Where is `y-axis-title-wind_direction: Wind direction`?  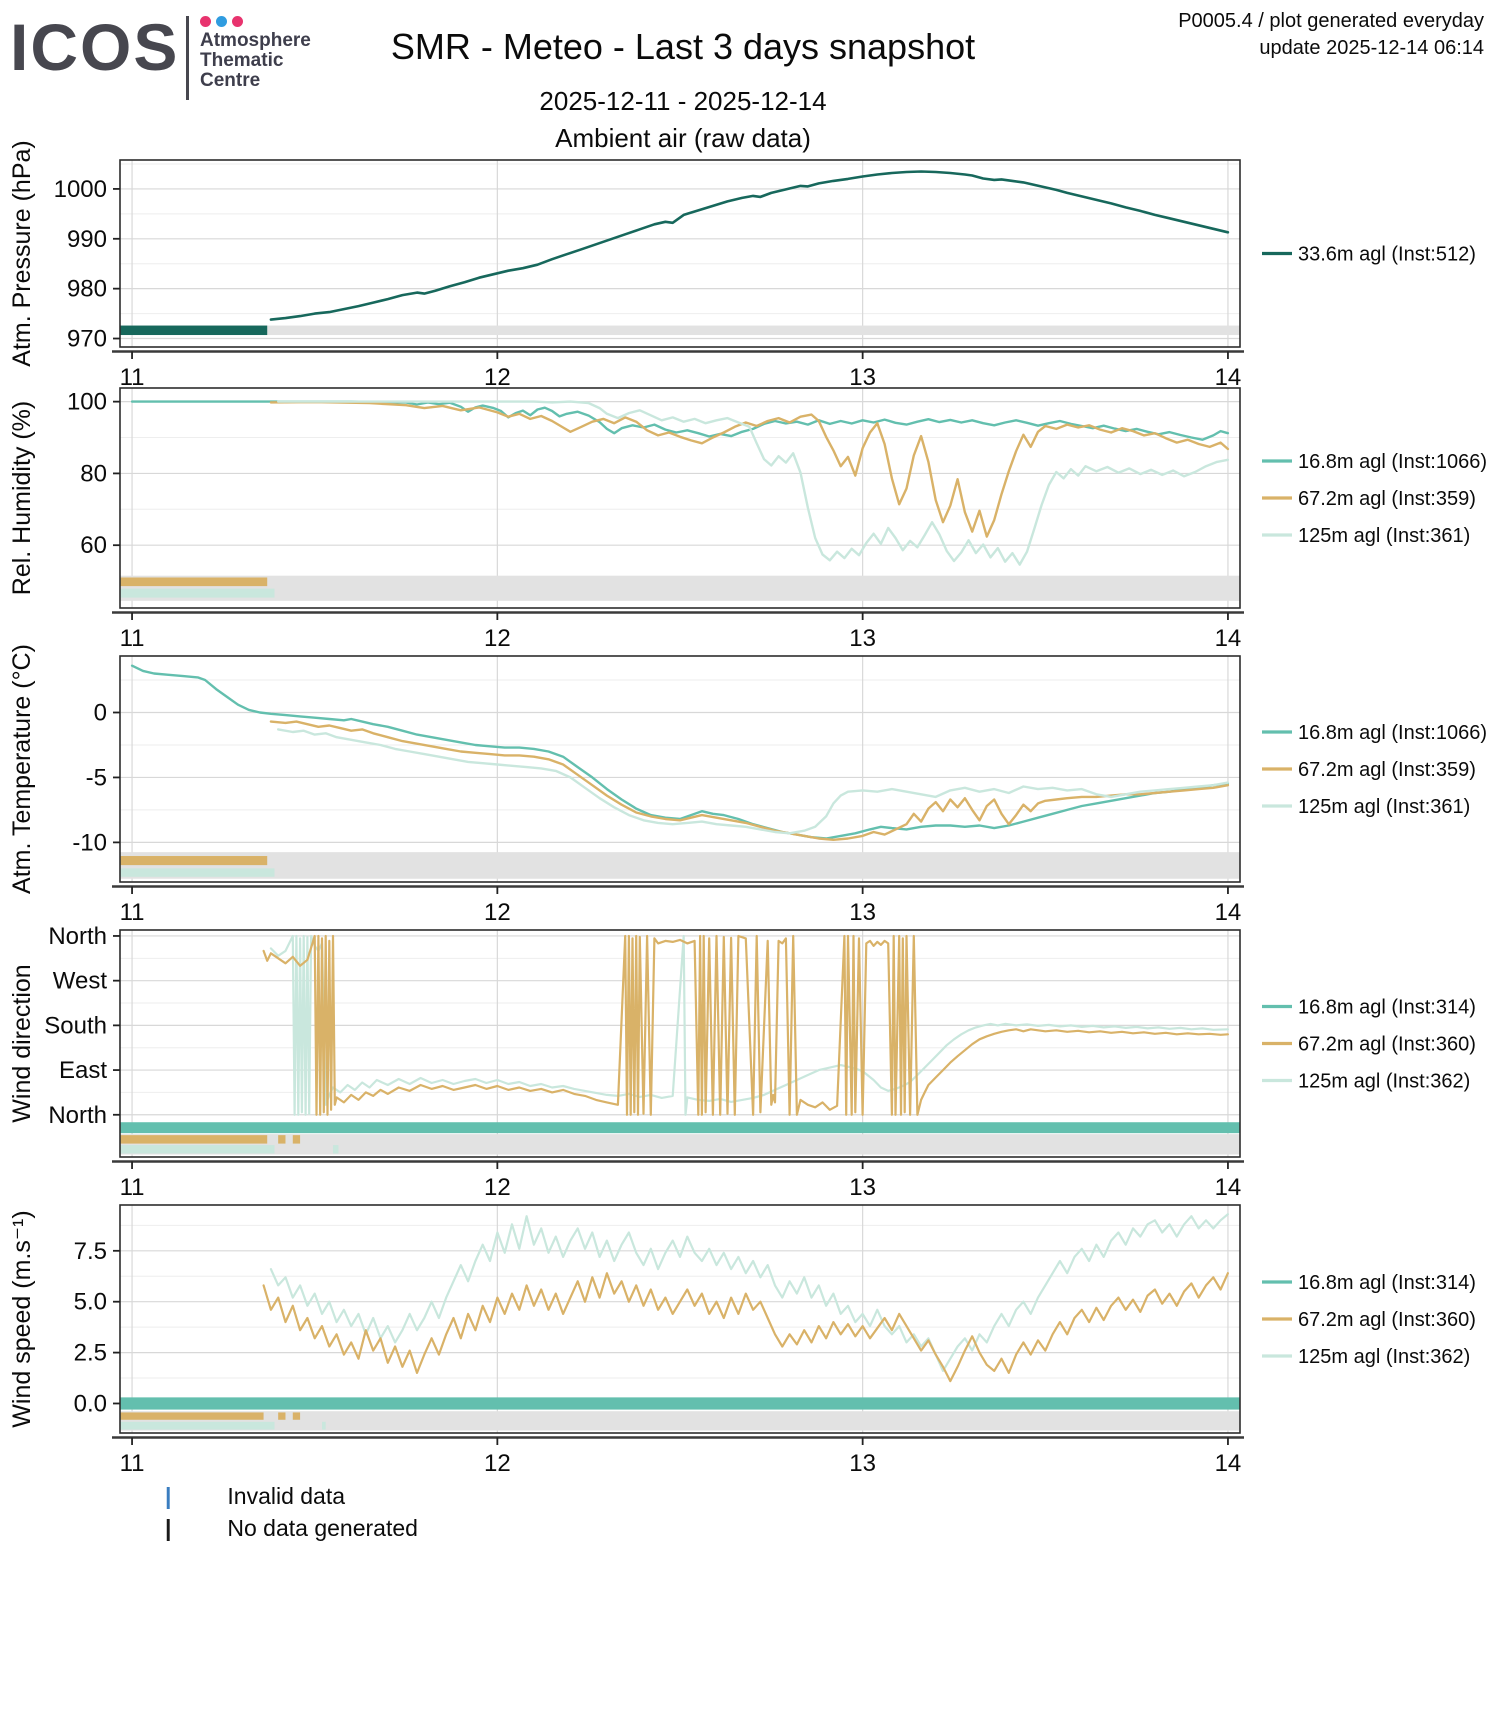 y-axis-title-wind_direction: Wind direction is located at coordinates (22, 1043).